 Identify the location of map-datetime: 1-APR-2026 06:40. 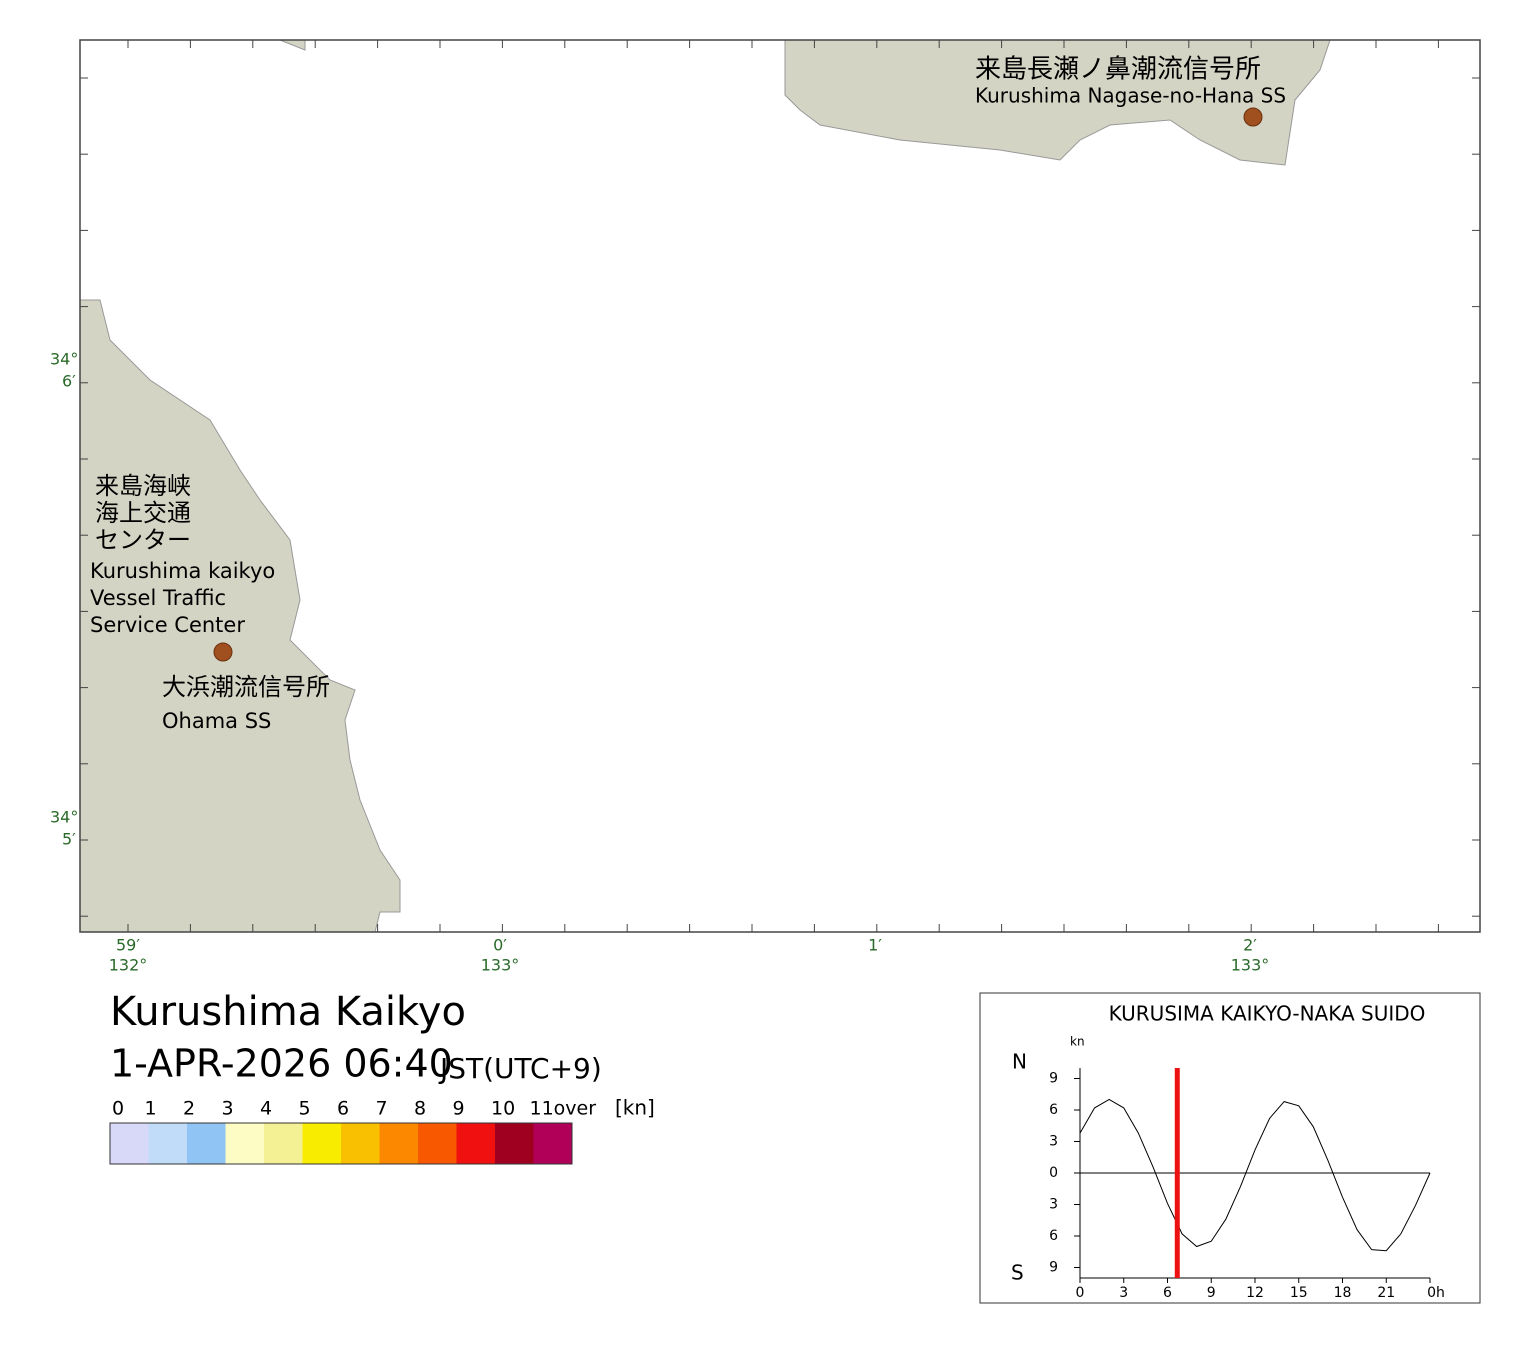
(281, 1064).